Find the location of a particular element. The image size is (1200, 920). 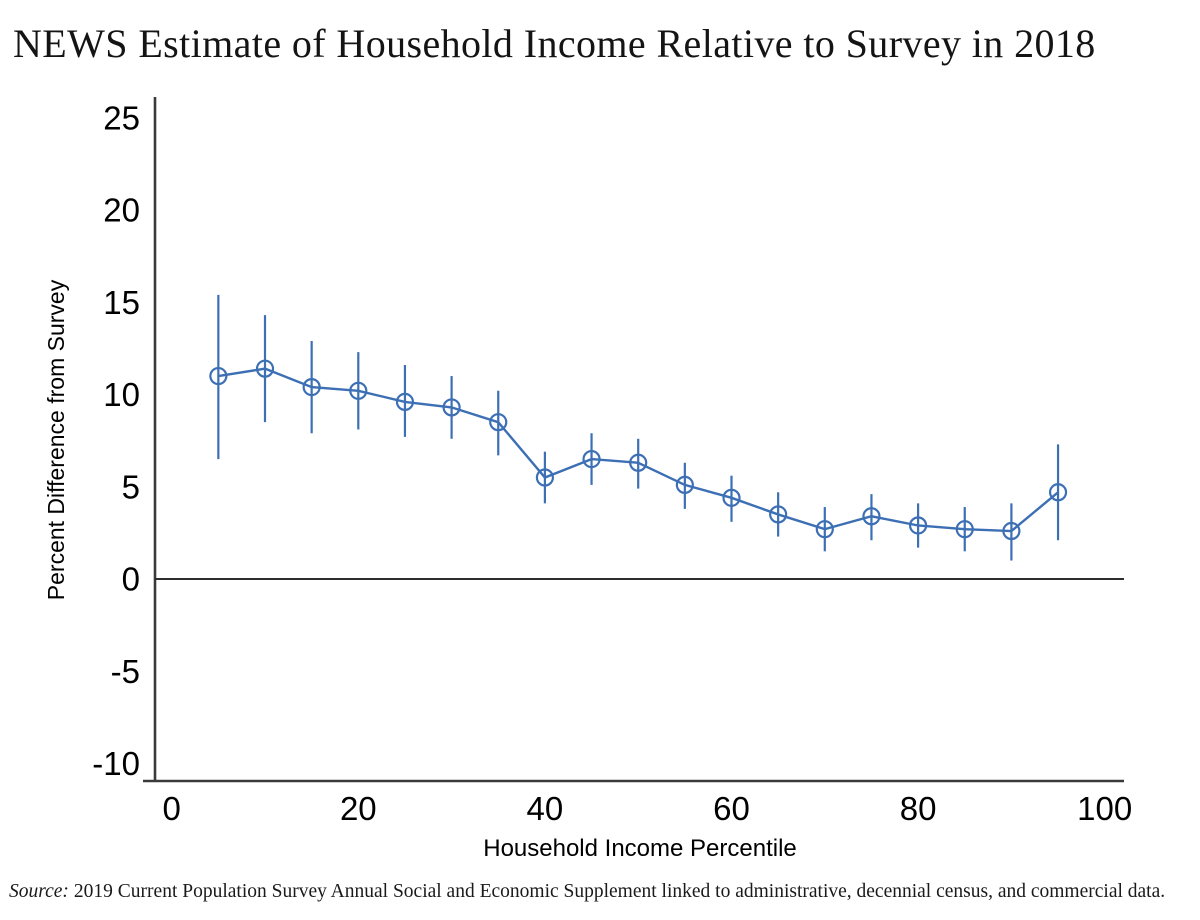

series-line is located at coordinates (638, 450).